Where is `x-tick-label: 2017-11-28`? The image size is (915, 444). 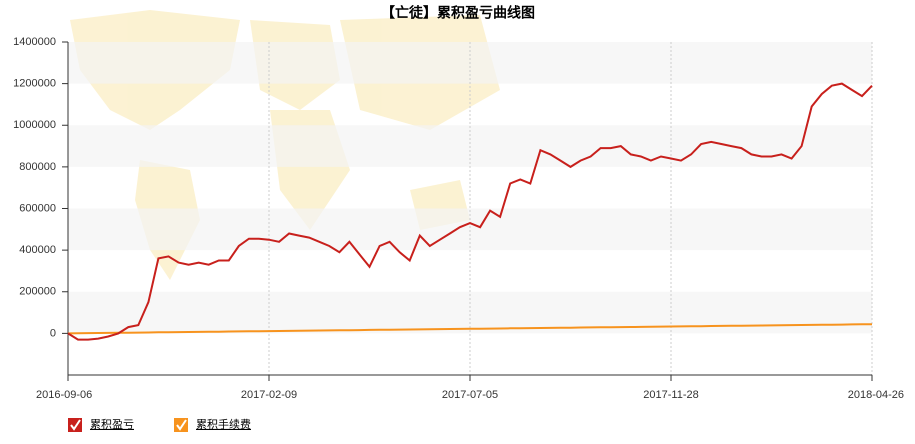
x-tick-label: 2017-11-28 is located at coordinates (670, 395).